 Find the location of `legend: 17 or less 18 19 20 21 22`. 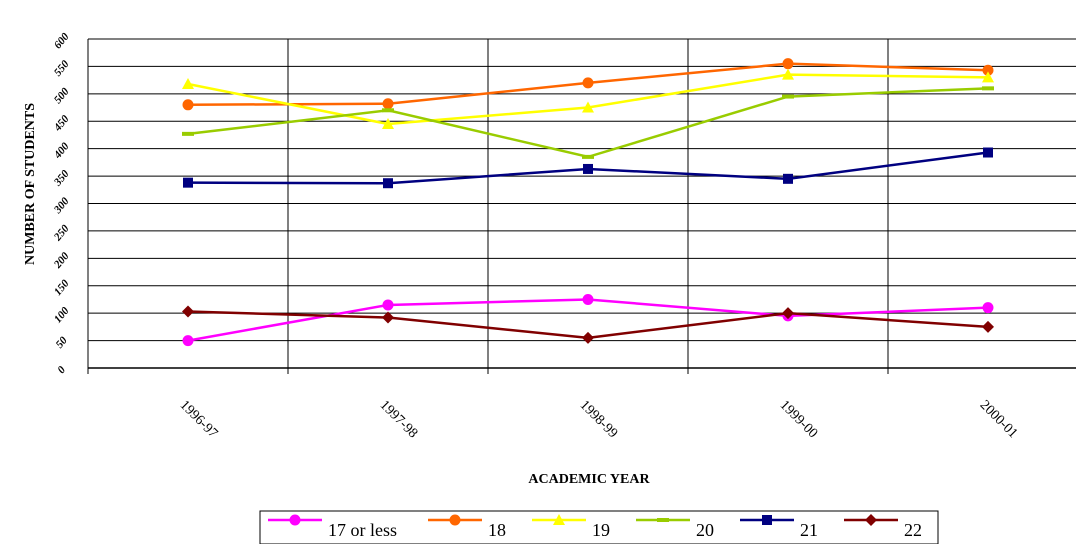

legend: 17 or less 18 19 20 21 22 is located at coordinates (599, 527).